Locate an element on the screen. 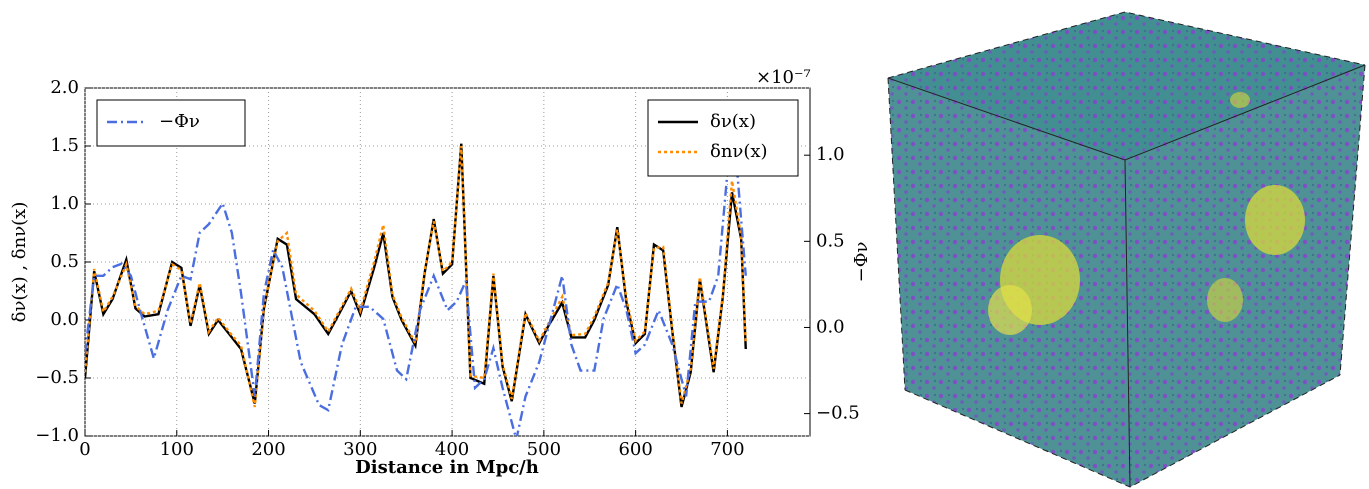 The width and height of the screenshot is (1369, 489). y-tick-label: 0.0 is located at coordinates (64, 319).